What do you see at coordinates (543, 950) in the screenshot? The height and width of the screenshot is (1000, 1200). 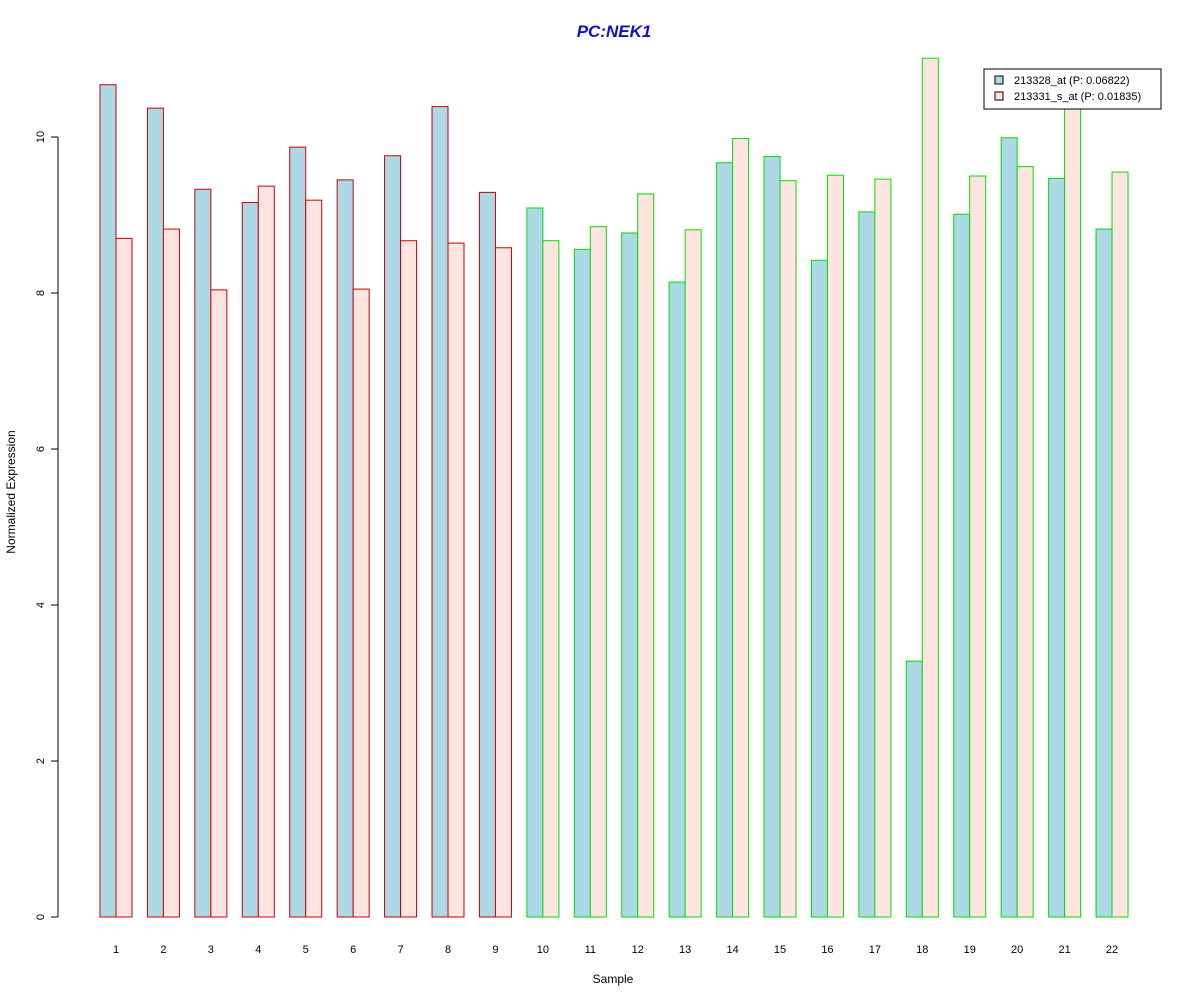 I see `x-tick-label: 10` at bounding box center [543, 950].